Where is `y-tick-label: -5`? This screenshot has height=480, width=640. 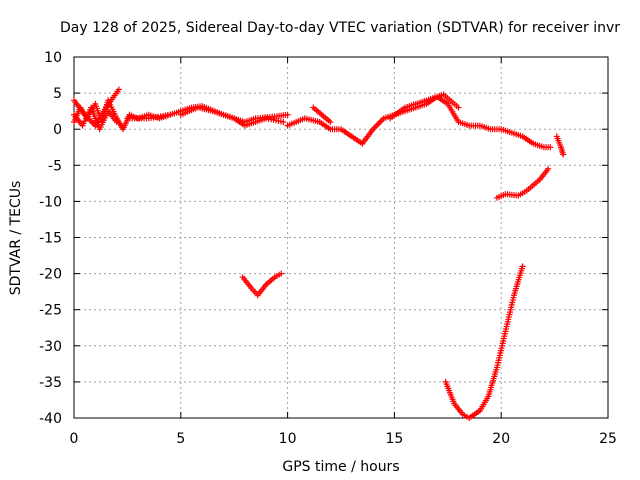 y-tick-label: -5 is located at coordinates (55, 166).